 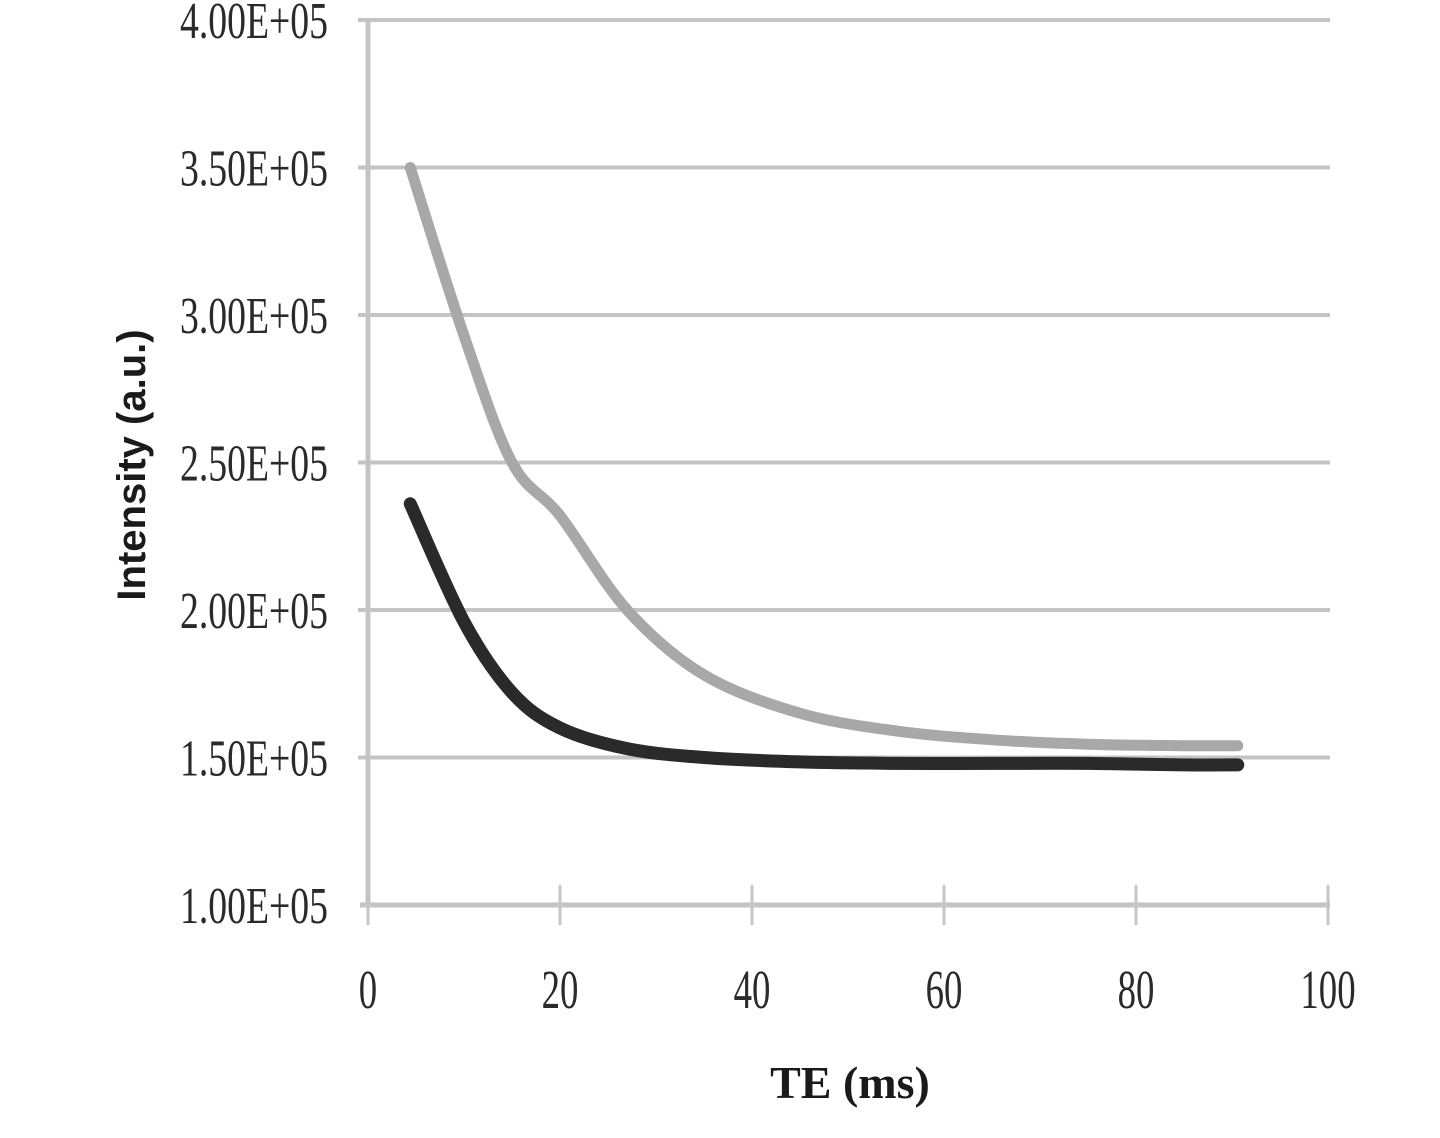 I want to click on x-axis-title: TE (ms), so click(x=850, y=1082).